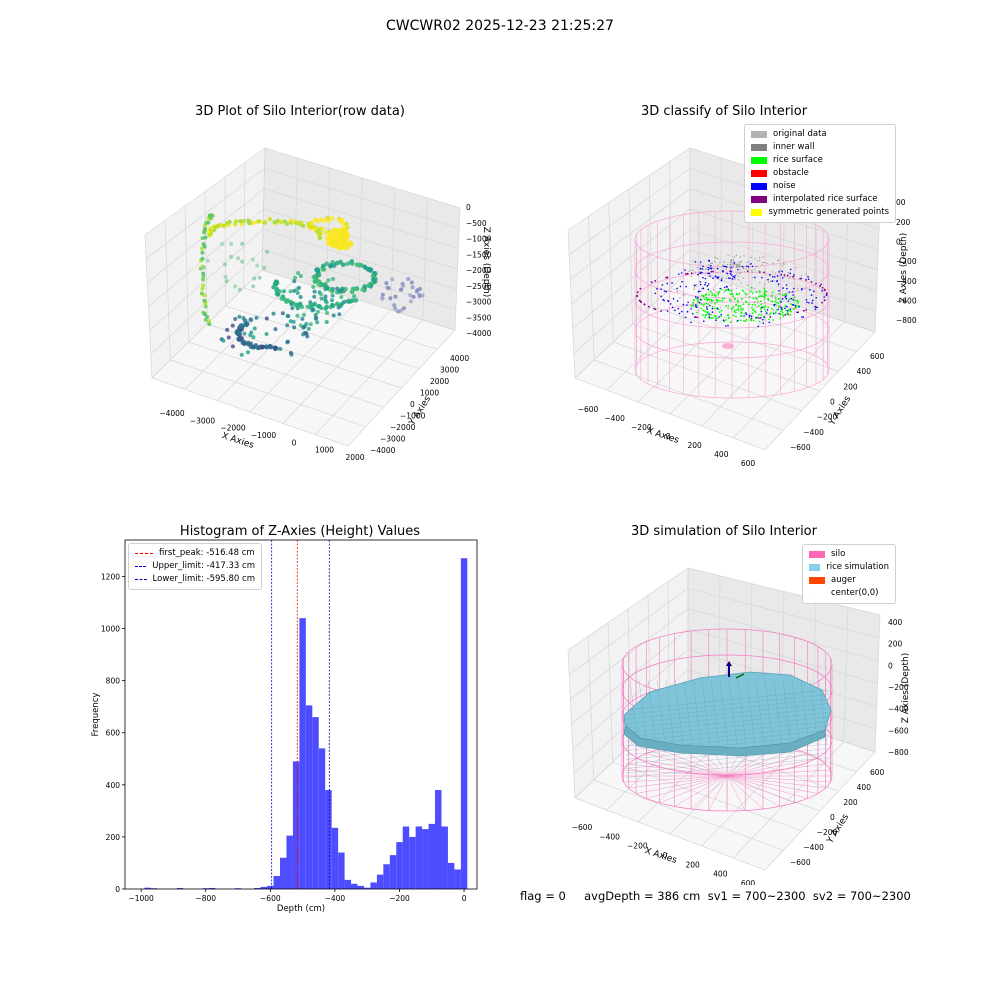 This screenshot has height=1000, width=1000. Describe the element at coordinates (614, 418) in the screenshot. I see `plot2-x-tick-label: −400` at that location.